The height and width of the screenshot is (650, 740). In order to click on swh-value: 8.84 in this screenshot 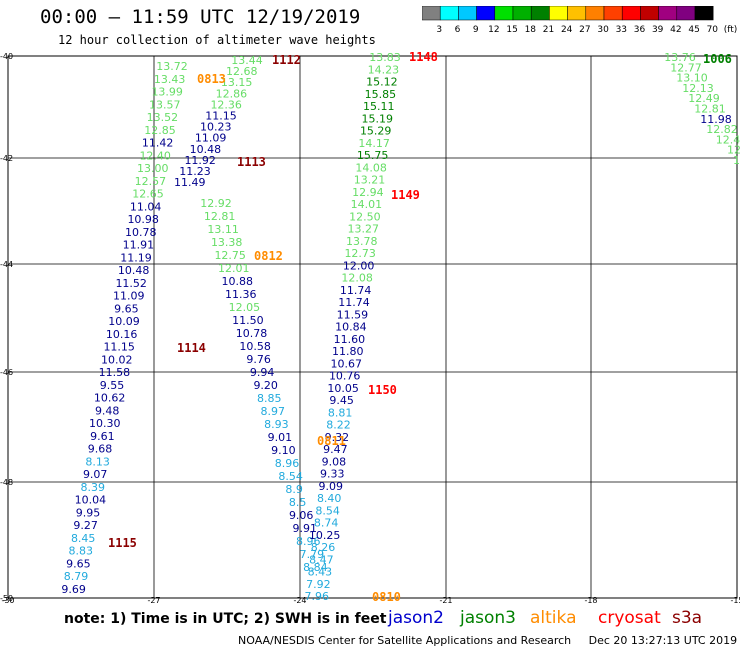, I will do `click(315, 567)`.